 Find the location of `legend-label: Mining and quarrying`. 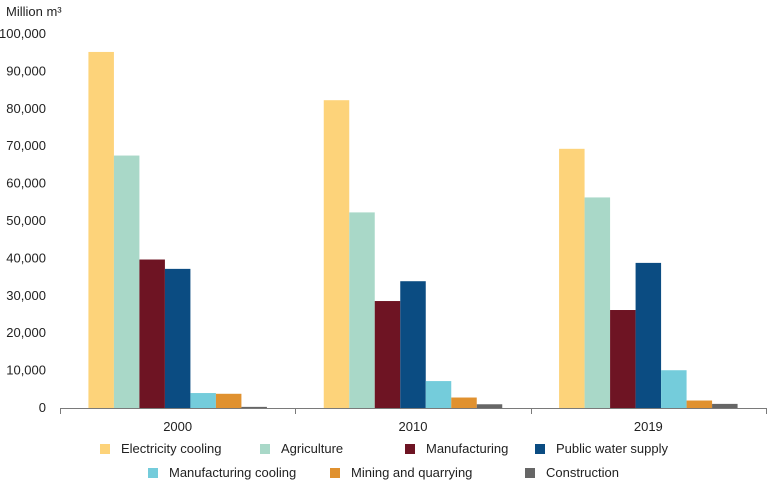

legend-label: Mining and quarrying is located at coordinates (411, 472).